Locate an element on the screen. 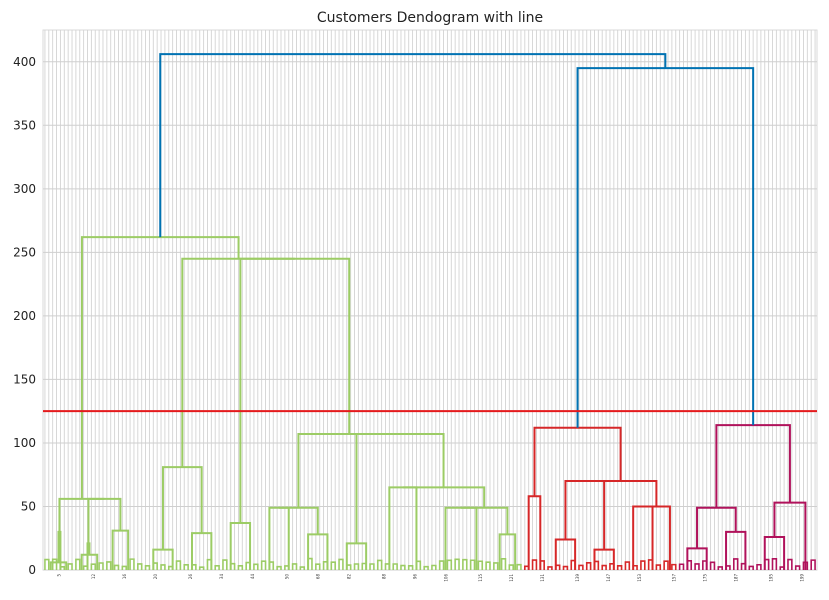 The image size is (829, 600). x-tick-label: 12 is located at coordinates (93, 577).